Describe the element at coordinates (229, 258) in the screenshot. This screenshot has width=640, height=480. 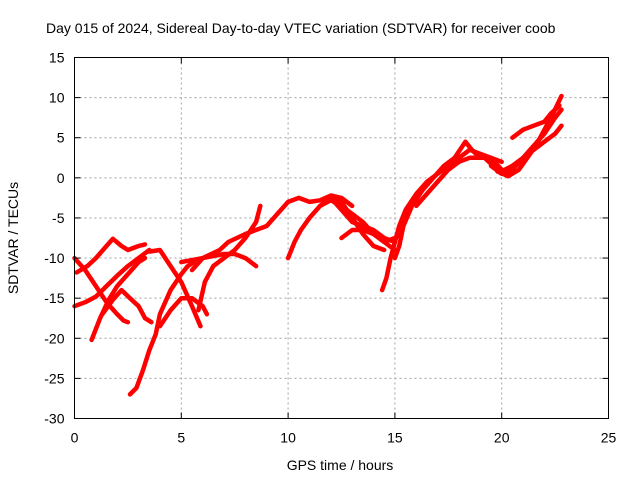
I see `series-arc10` at that location.